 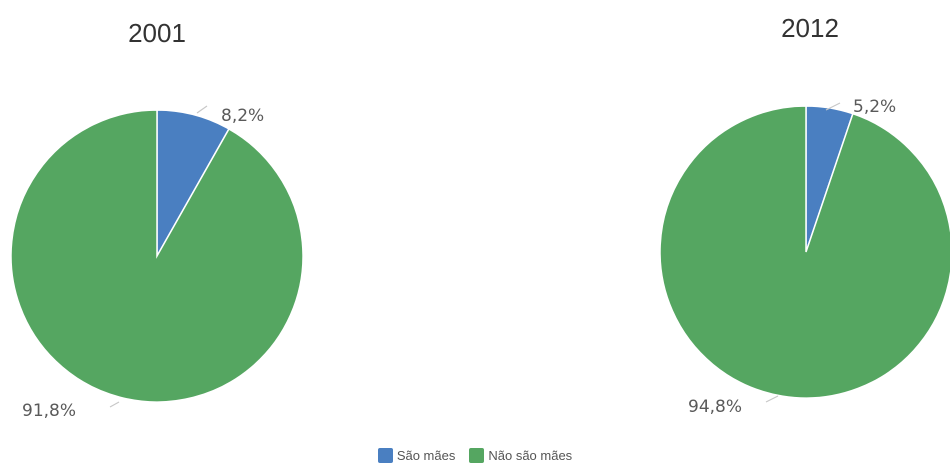 I want to click on legend-item-sao-maes: São mães, so click(x=416, y=455).